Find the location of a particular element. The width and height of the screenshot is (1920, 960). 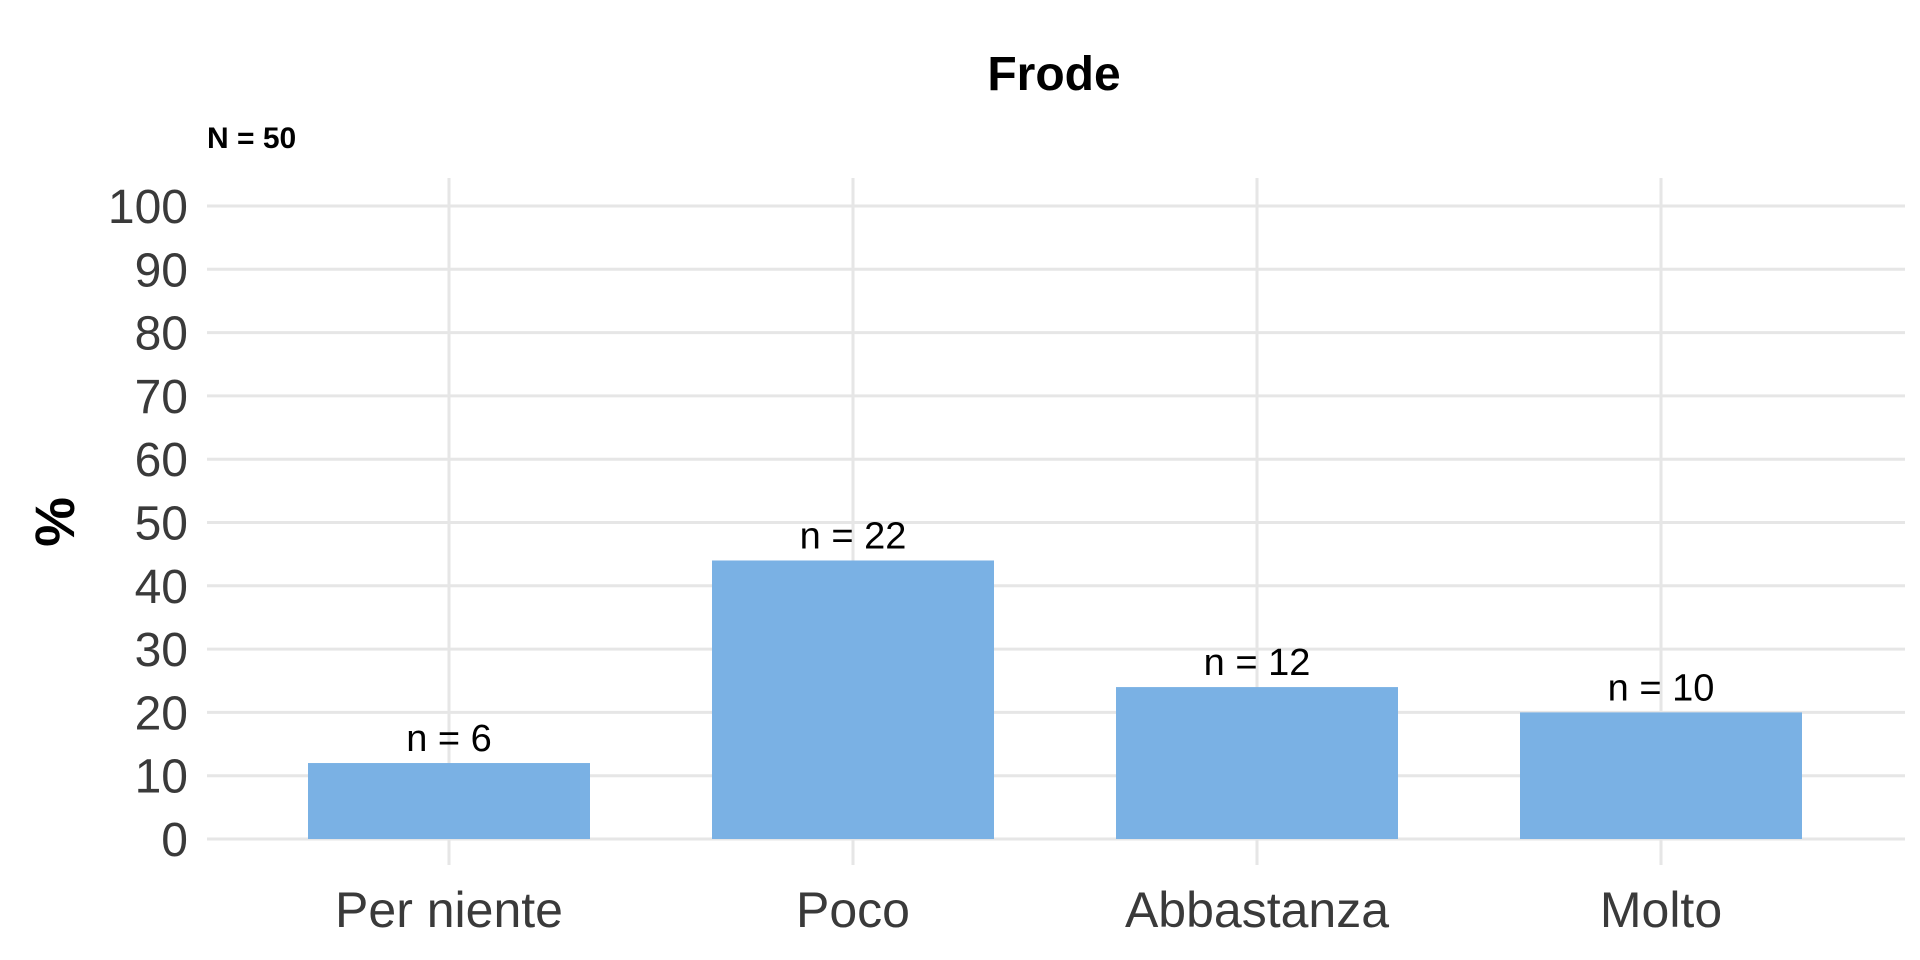

y-tick-label: 70 is located at coordinates (161, 397).